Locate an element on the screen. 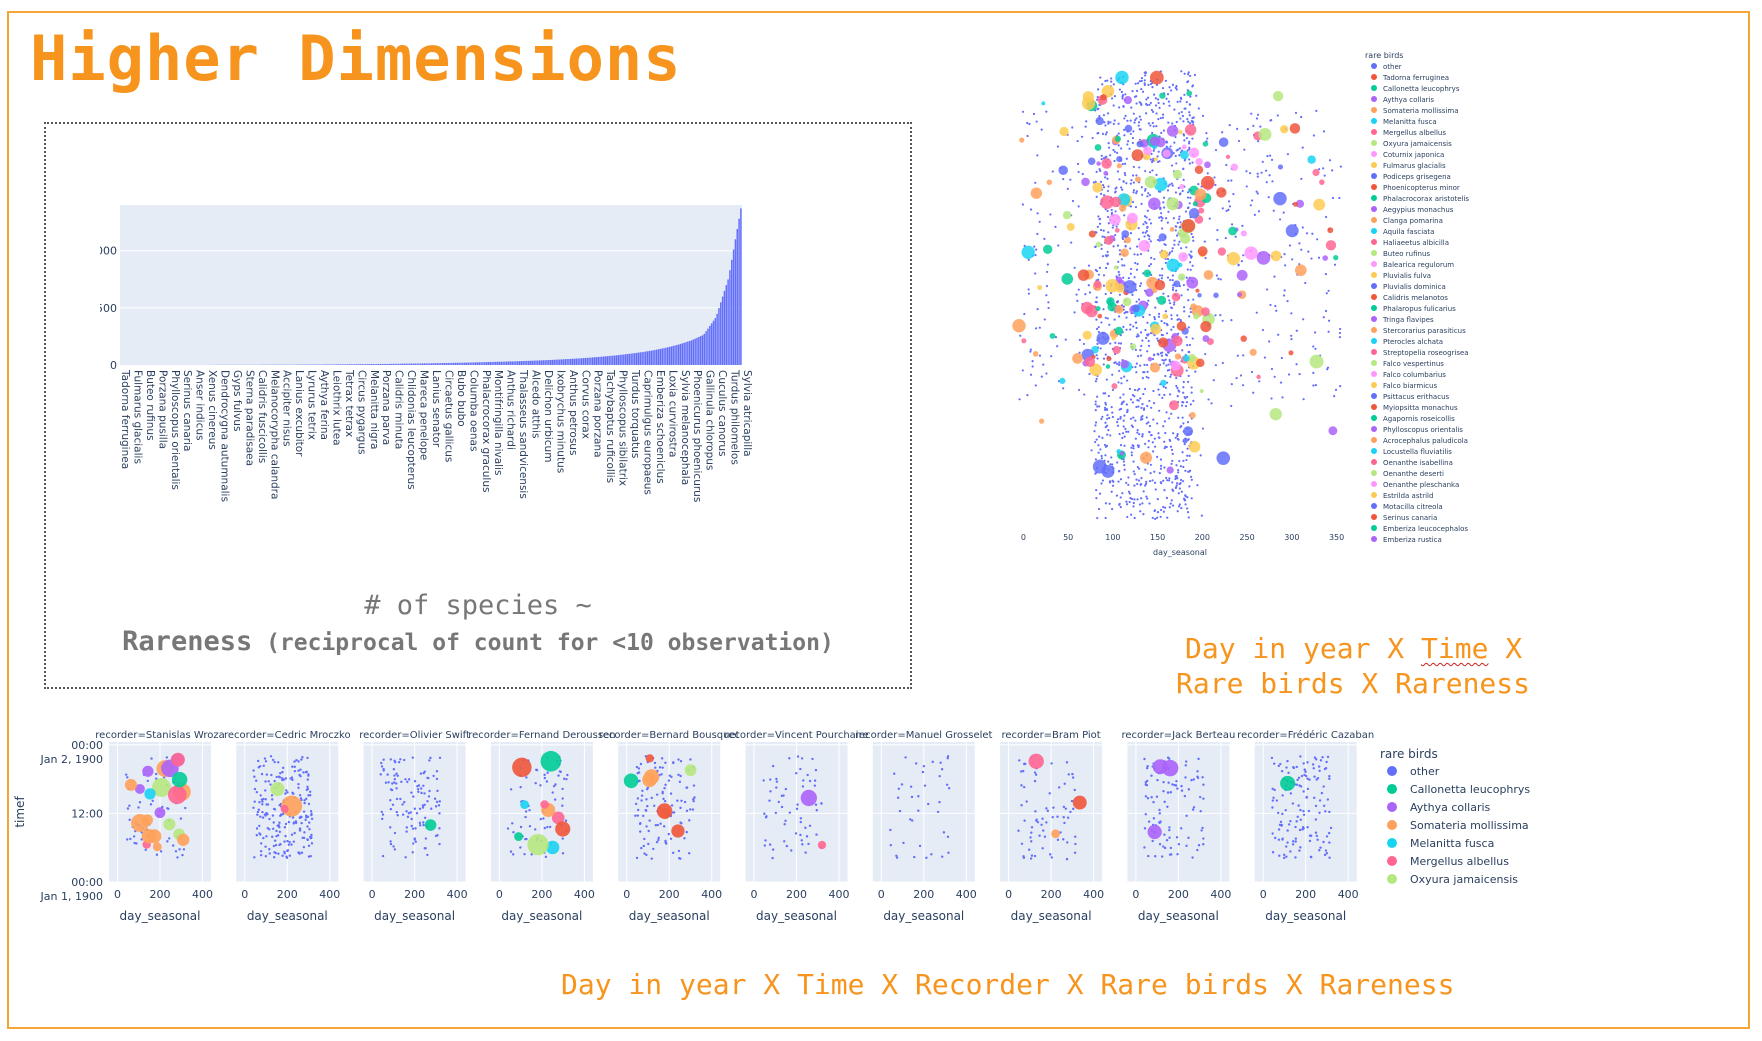 Image resolution: width=1762 pixels, height=1041 pixels. facet-x-tick: 400 is located at coordinates (1093, 894).